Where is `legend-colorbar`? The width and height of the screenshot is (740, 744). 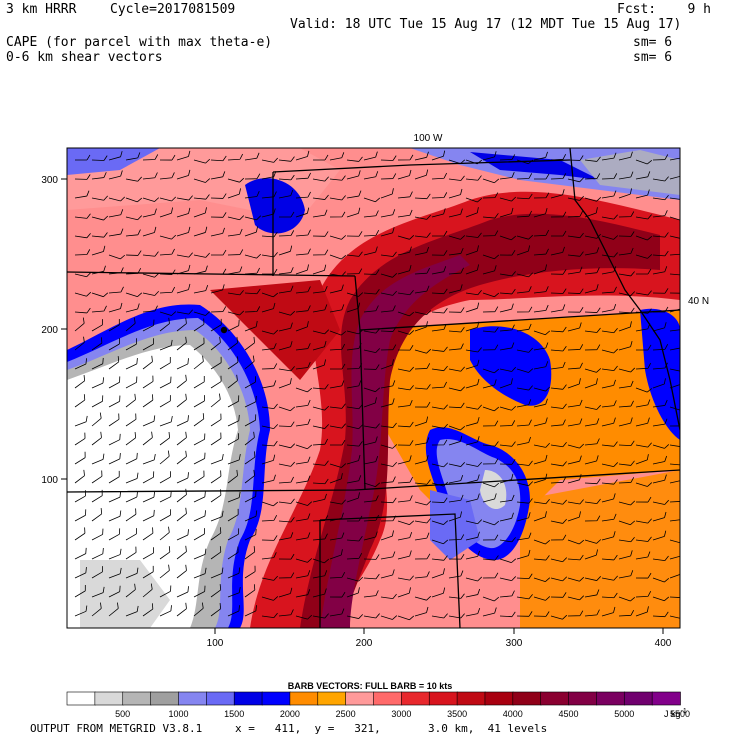
legend-colorbar is located at coordinates (373, 698).